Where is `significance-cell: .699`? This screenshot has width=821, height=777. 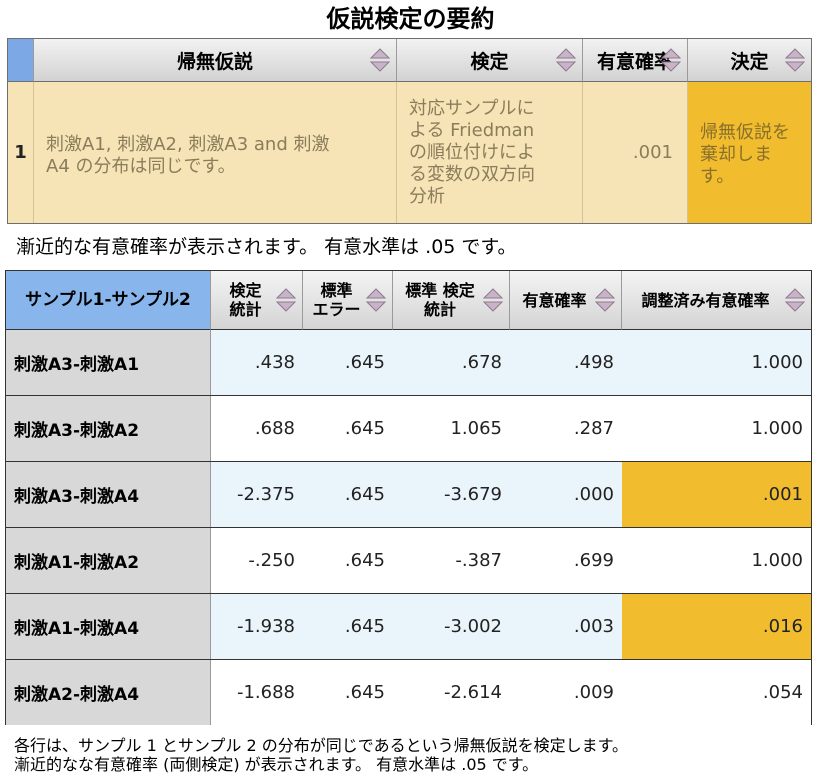
significance-cell: .699 is located at coordinates (566, 560).